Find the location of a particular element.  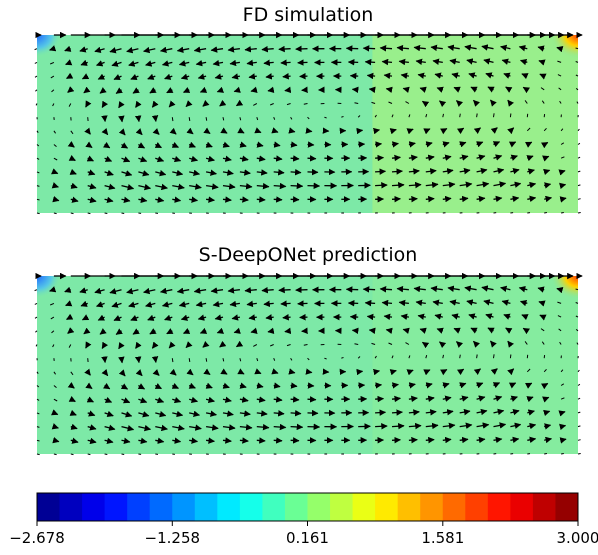

colorbar-tick-label: 0.161 is located at coordinates (307, 538).